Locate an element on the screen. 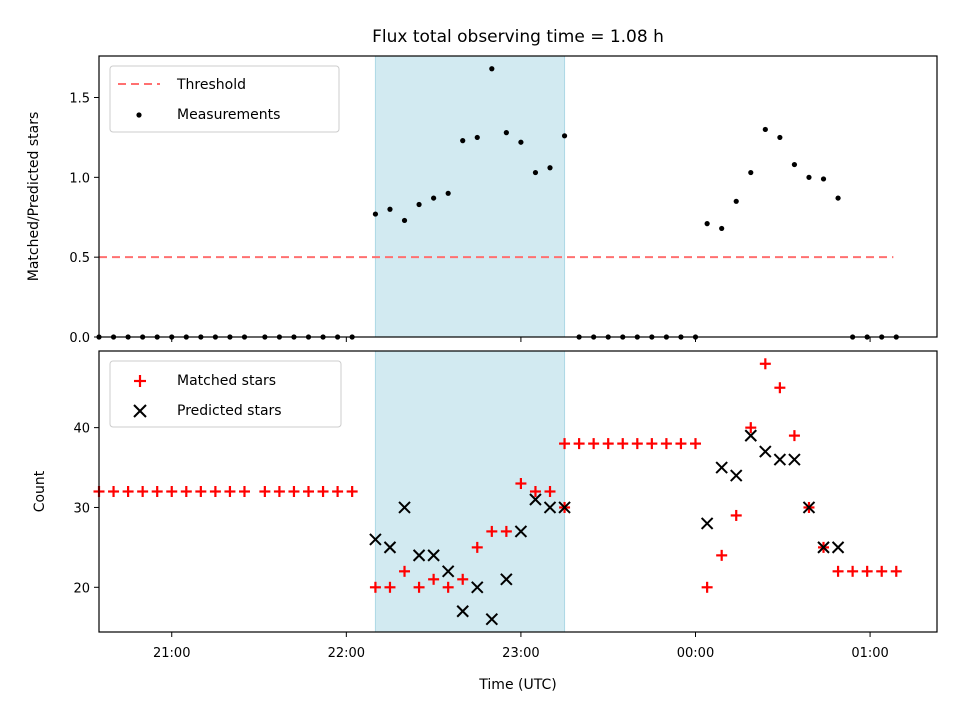 This screenshot has height=720, width=960. top-legend: Threshold Measurements is located at coordinates (224, 99).